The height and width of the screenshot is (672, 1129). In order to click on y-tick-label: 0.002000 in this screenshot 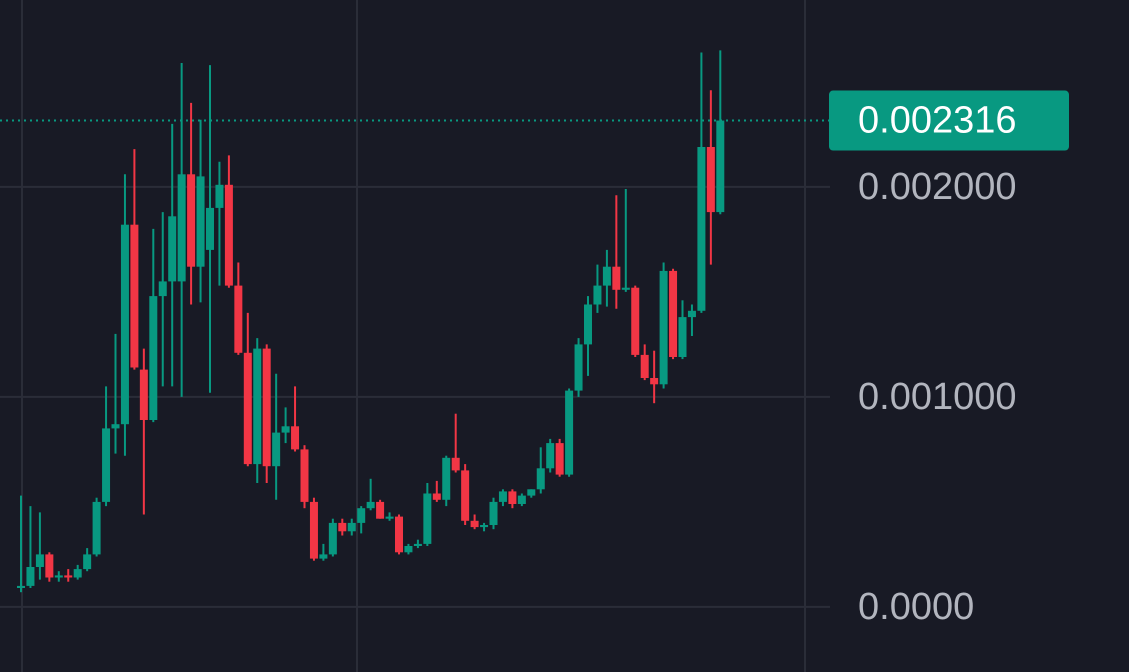, I will do `click(937, 187)`.